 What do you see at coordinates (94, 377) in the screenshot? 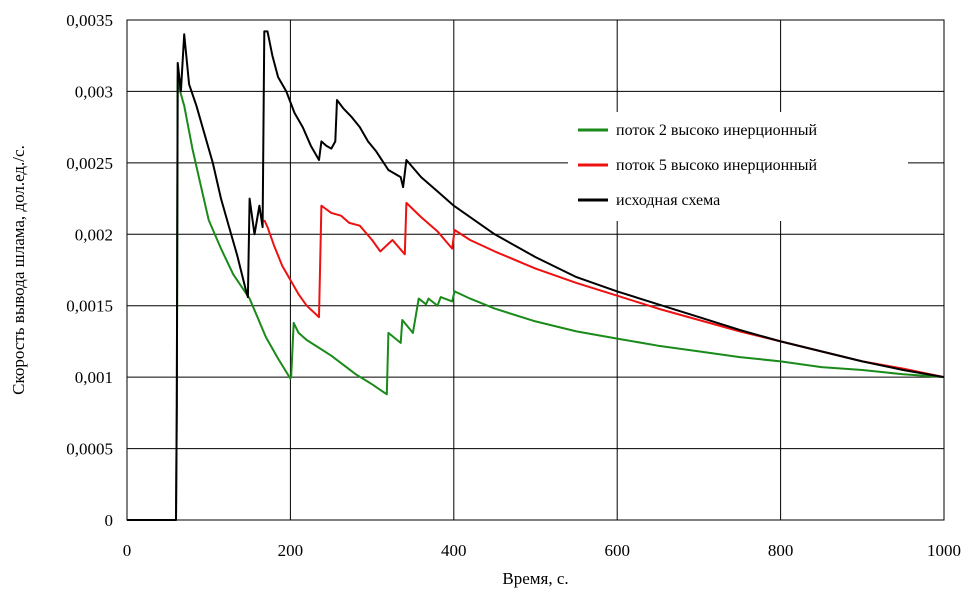
I see `y-tick-label: 0,001` at bounding box center [94, 377].